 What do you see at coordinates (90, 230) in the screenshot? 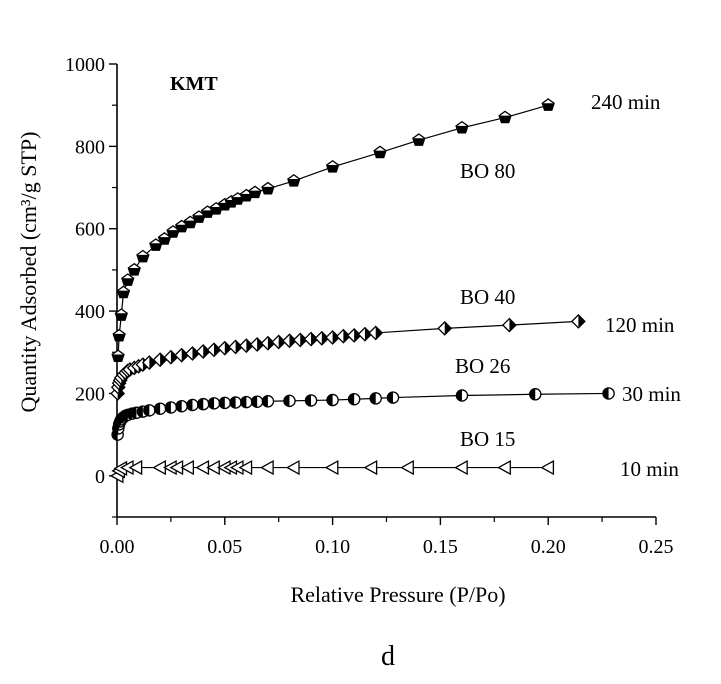
I see `y-tick-label: 600` at bounding box center [90, 230].